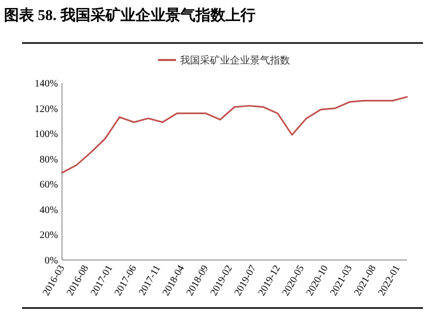  I want to click on y-tick-label: 120%, so click(46, 109).